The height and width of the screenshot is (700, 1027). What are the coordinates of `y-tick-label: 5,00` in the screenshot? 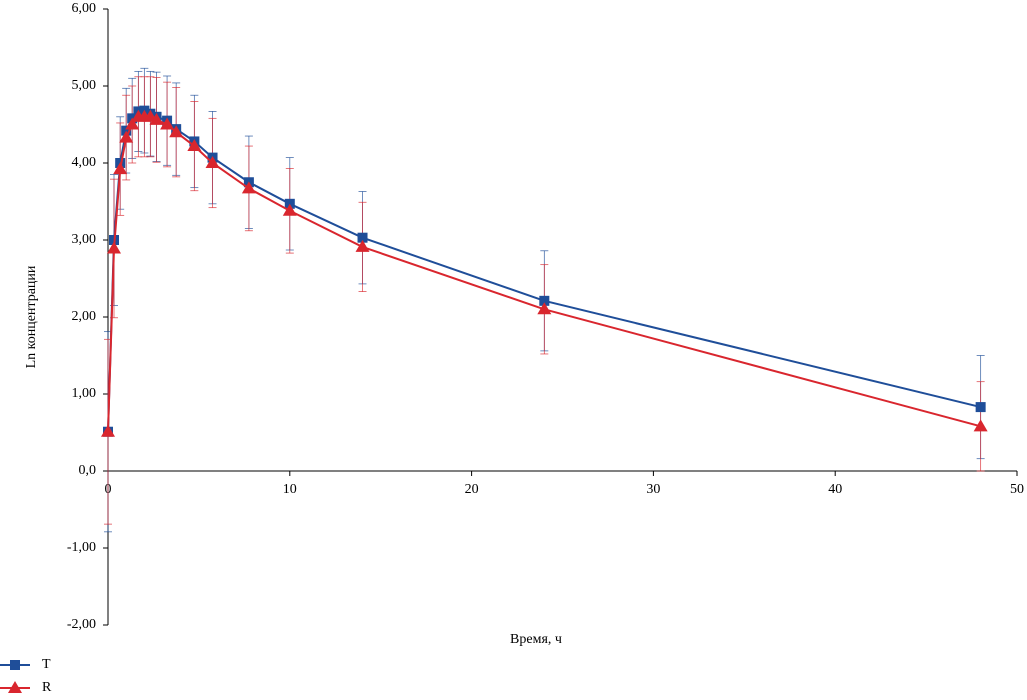 It's located at (84, 85).